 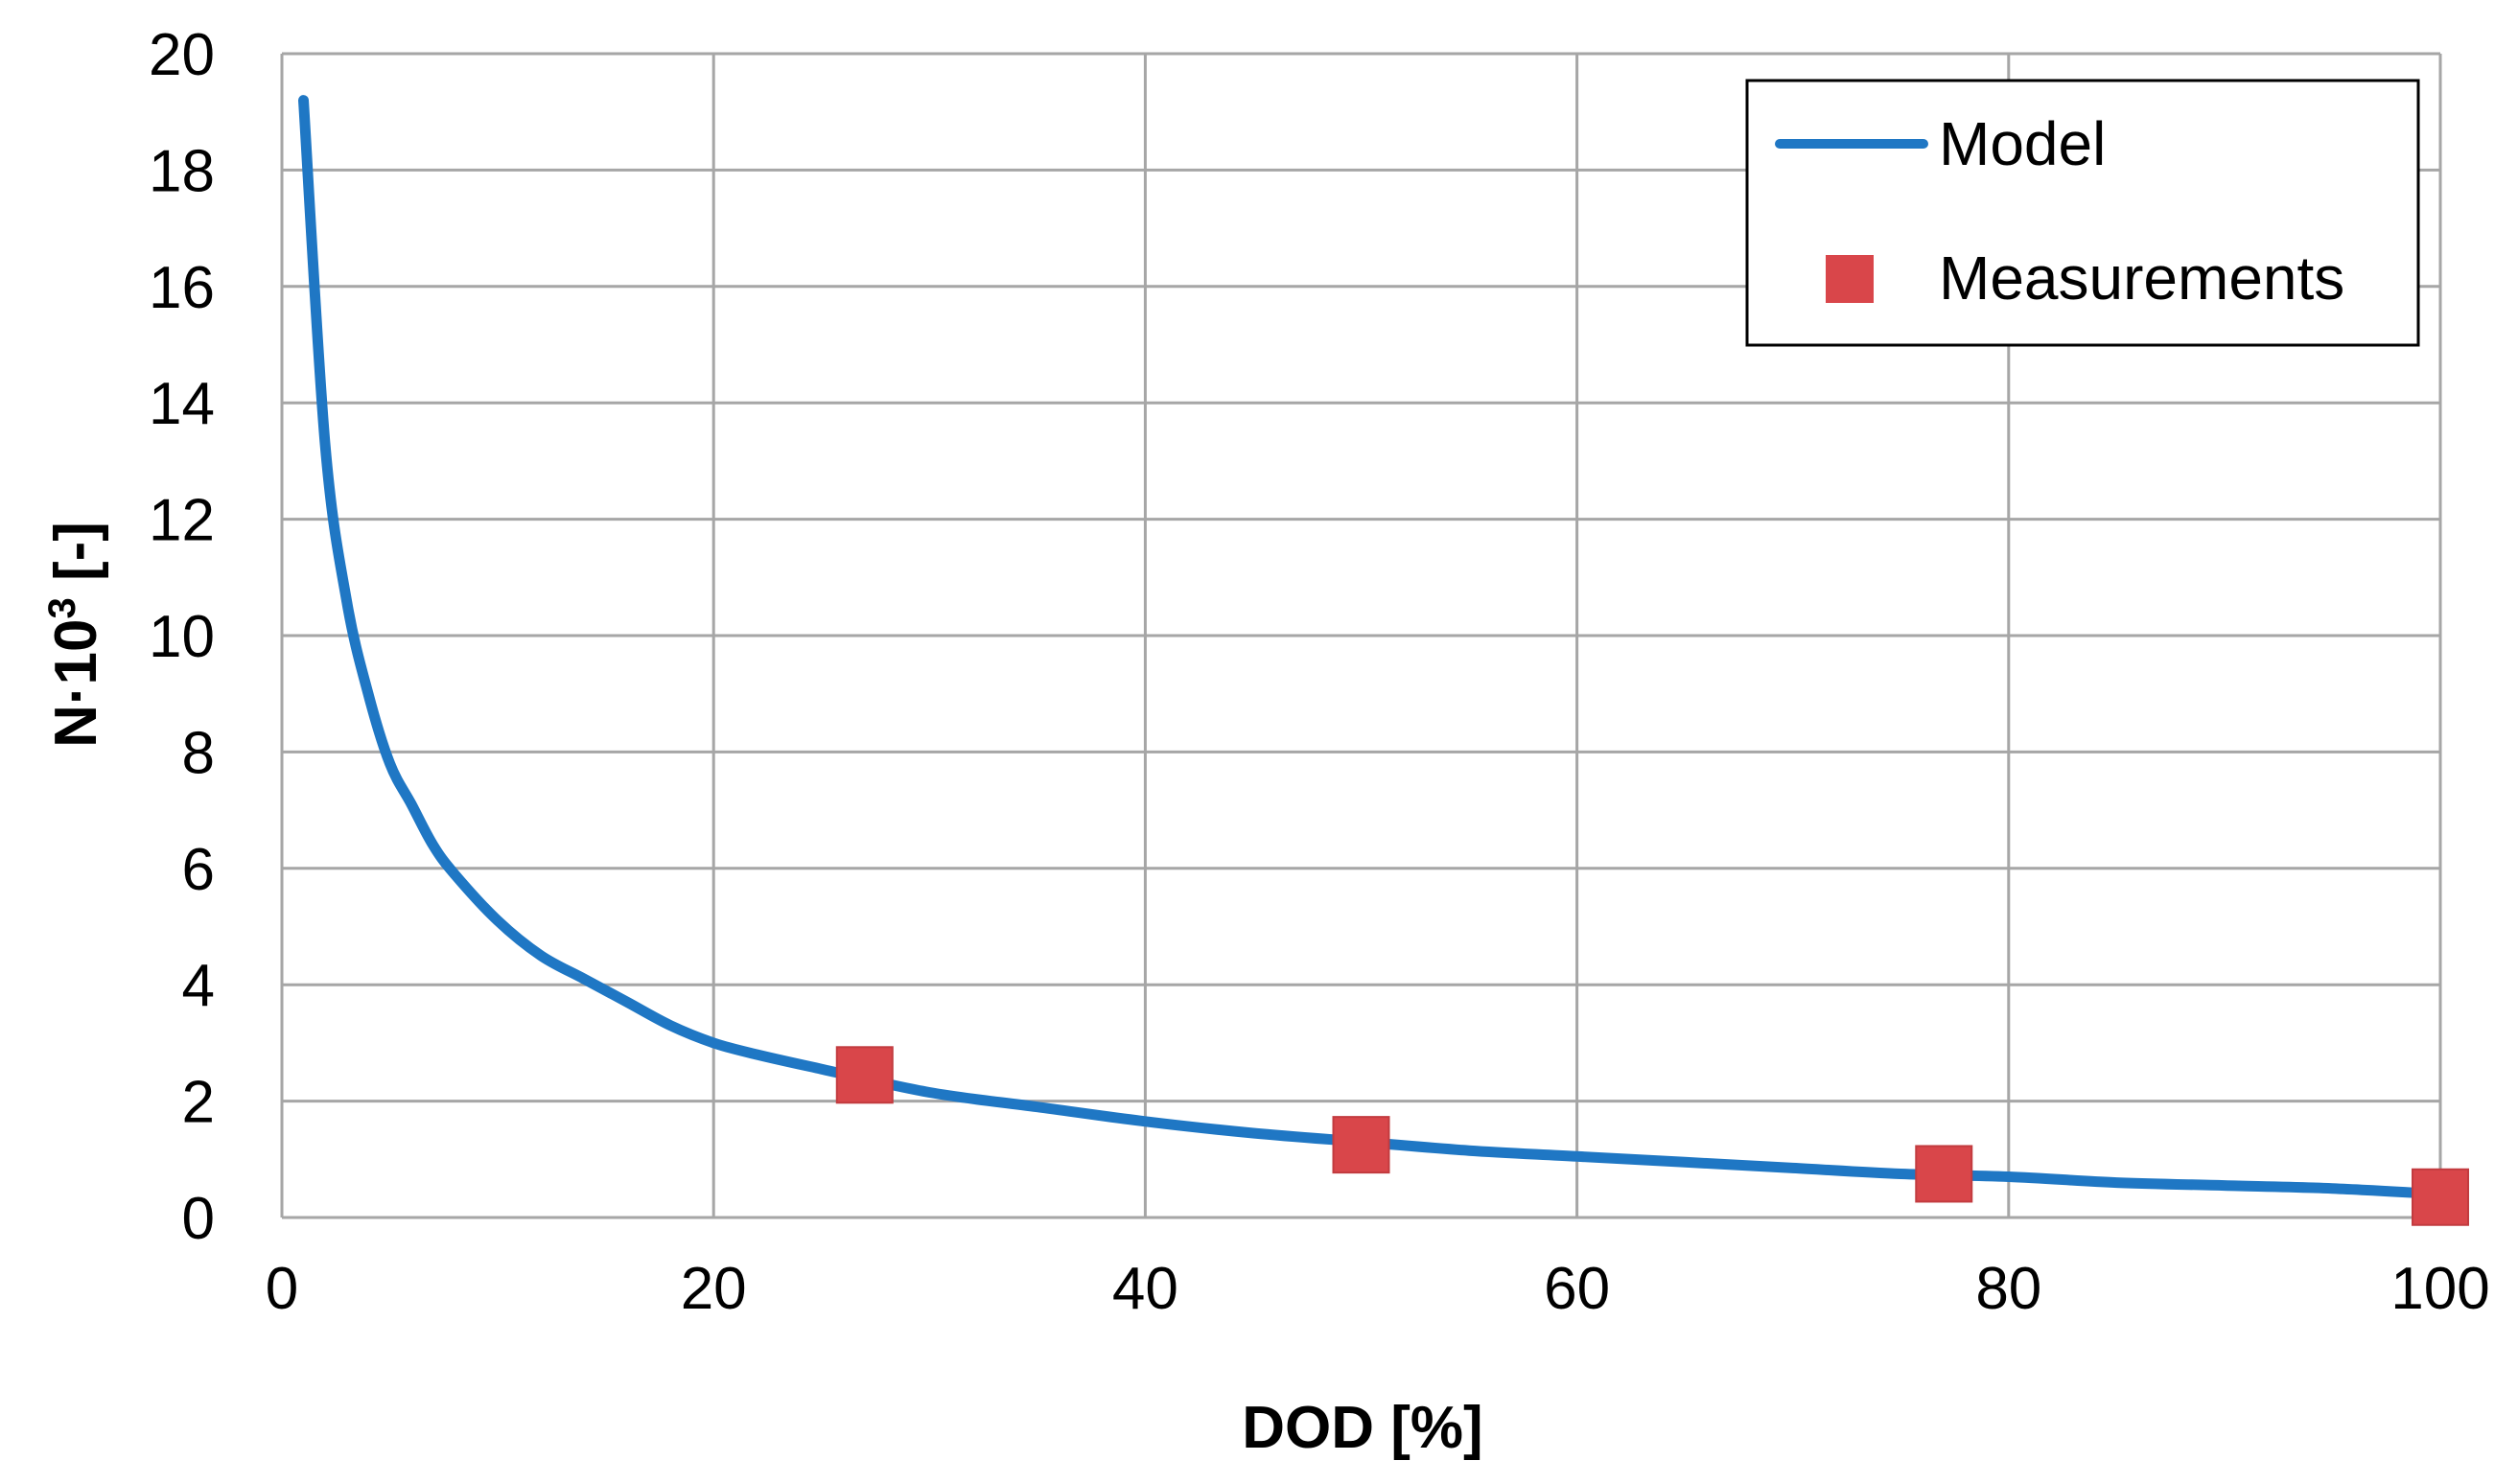 I want to click on y-tick-label-6: 6, so click(x=199, y=870).